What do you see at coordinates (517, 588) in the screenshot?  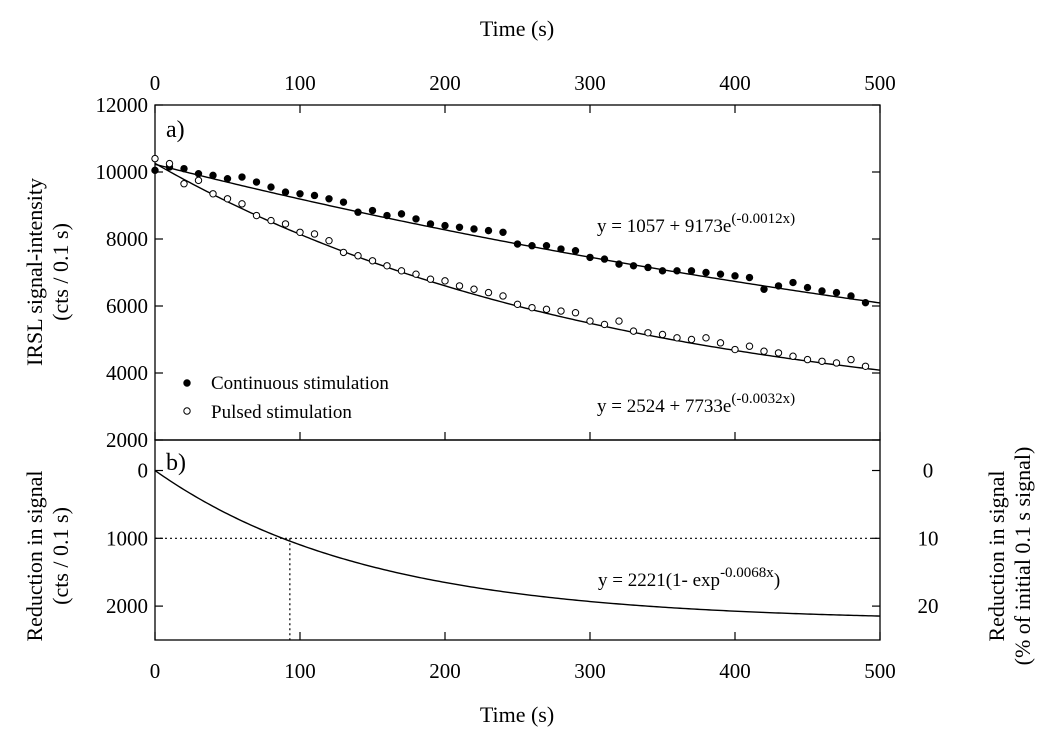 I see `panel-b-reference-lines` at bounding box center [517, 588].